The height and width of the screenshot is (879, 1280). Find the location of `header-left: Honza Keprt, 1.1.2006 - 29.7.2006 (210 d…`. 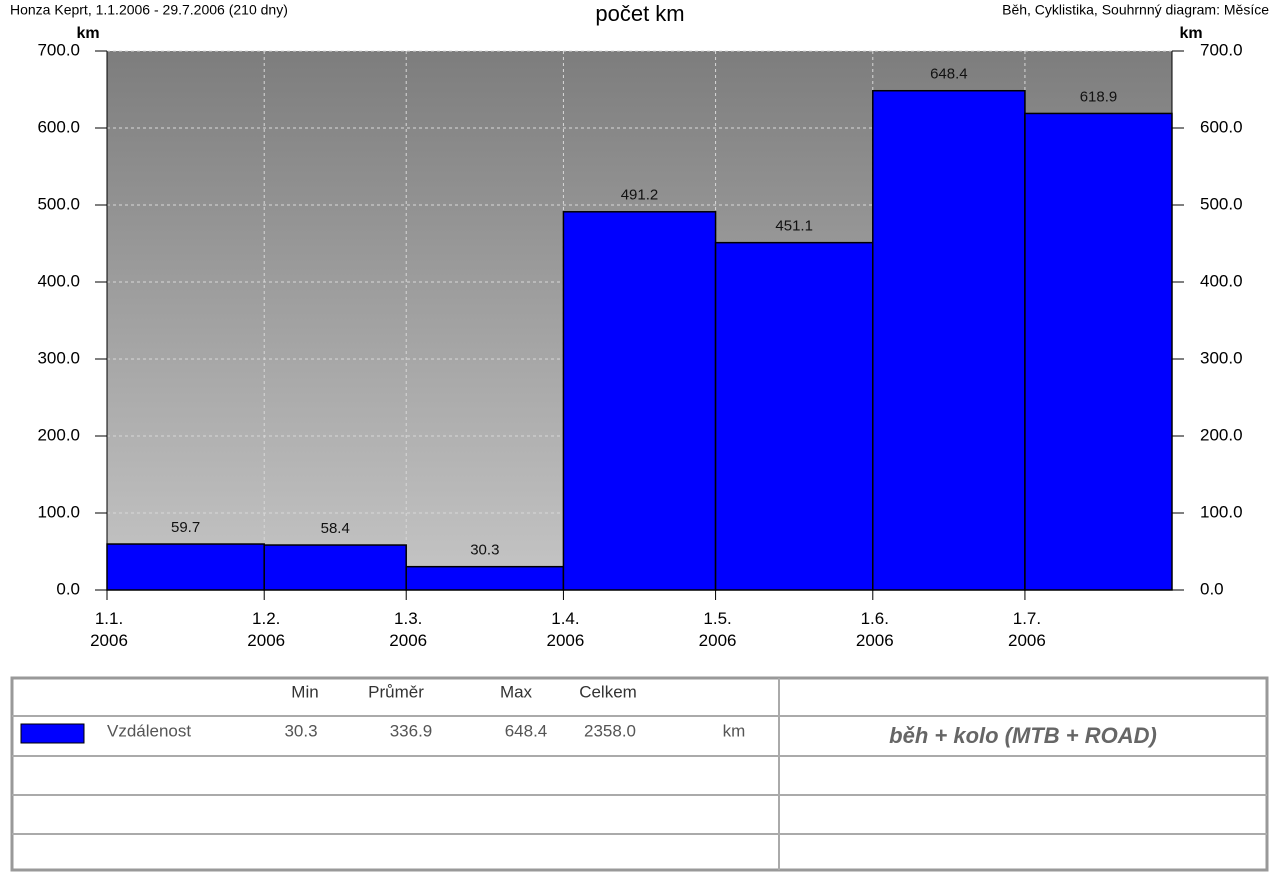

header-left: Honza Keprt, 1.1.2006 - 29.7.2006 (210 d… is located at coordinates (149, 10).